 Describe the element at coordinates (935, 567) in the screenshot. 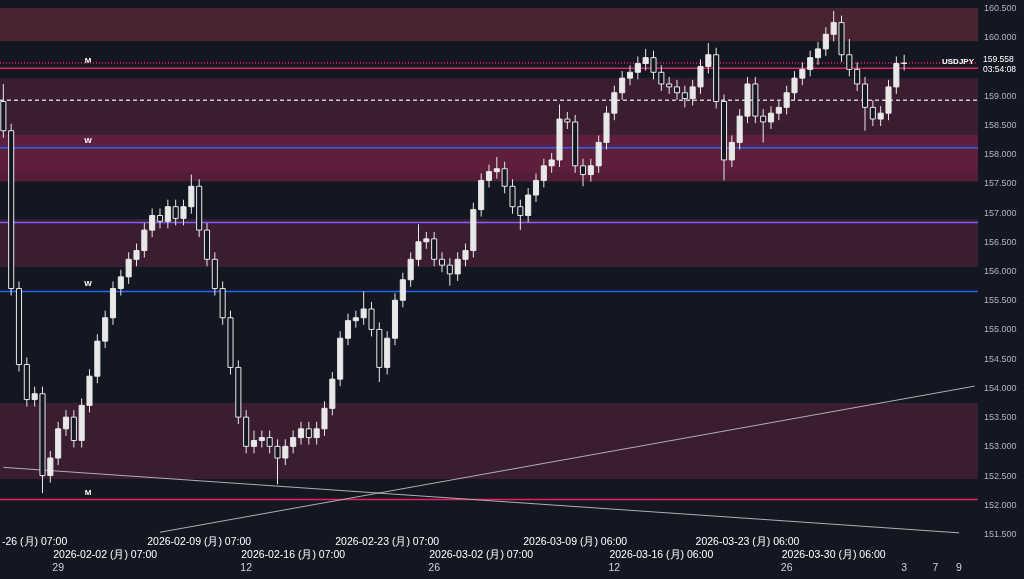

I see `x-tick-label: 7` at that location.